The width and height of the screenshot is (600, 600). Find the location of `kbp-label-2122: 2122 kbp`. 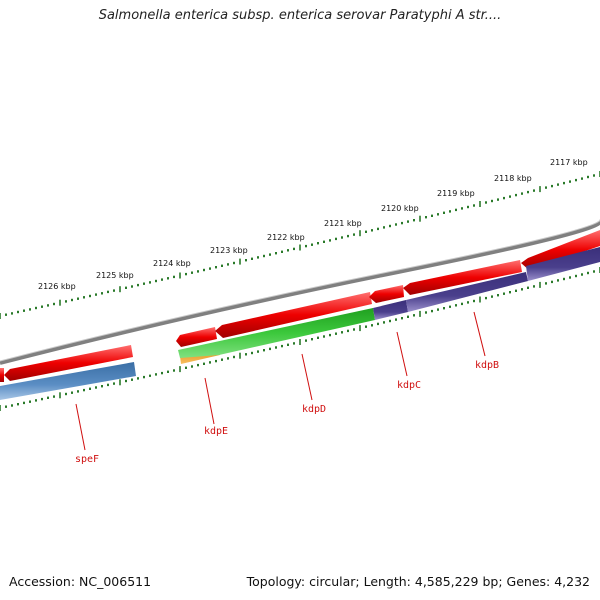

kbp-label-2122: 2122 kbp is located at coordinates (286, 237).